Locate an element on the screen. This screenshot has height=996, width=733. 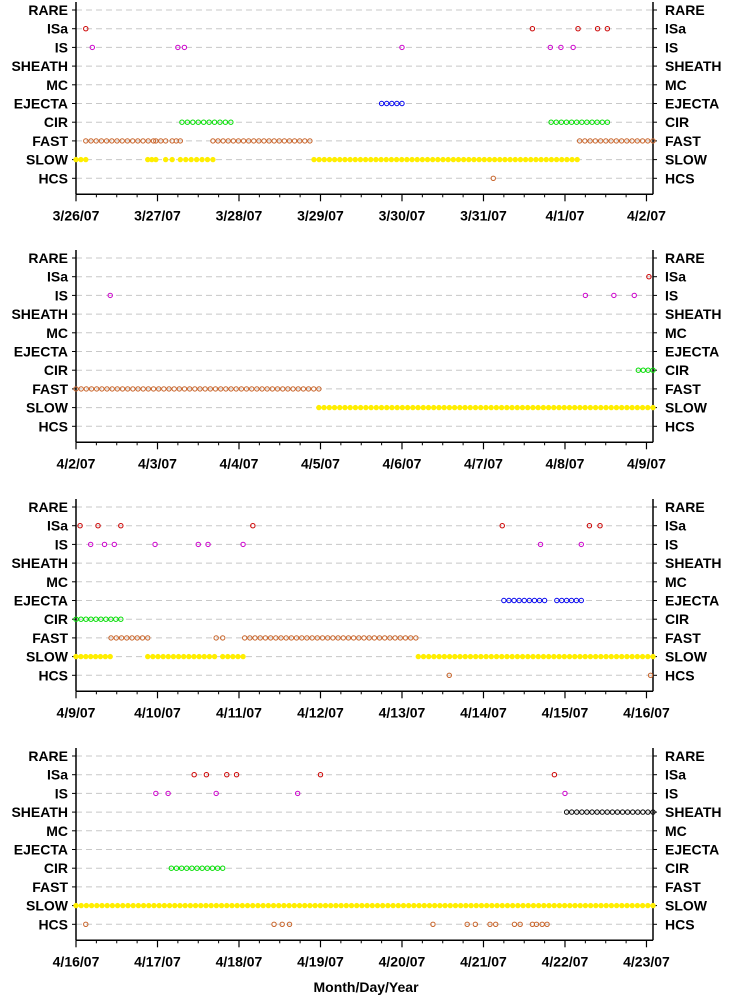
x-tick-label: 3/27/07 is located at coordinates (157, 215).